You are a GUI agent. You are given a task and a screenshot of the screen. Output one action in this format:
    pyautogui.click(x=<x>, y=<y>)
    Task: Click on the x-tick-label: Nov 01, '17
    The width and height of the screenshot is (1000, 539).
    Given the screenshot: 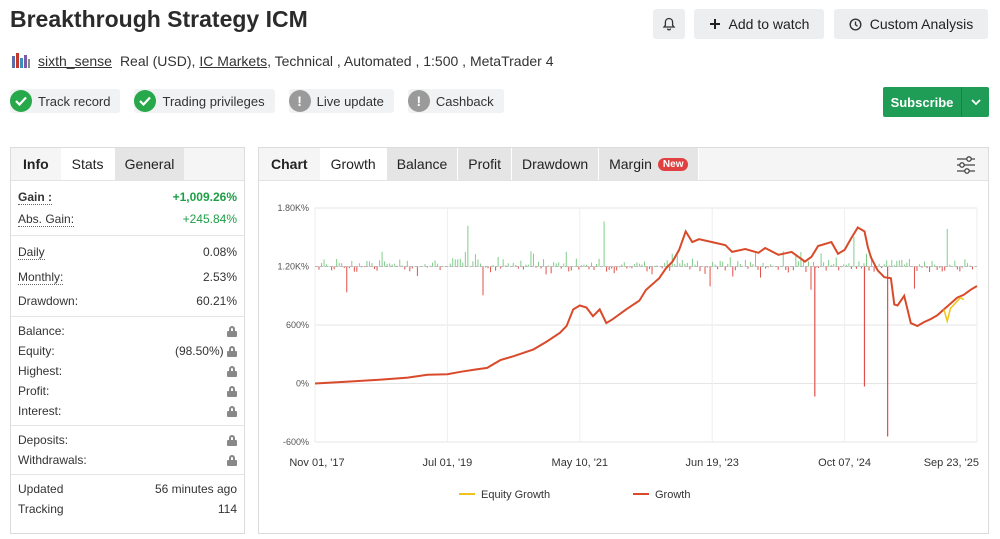 What is the action you would take?
    pyautogui.click(x=316, y=463)
    